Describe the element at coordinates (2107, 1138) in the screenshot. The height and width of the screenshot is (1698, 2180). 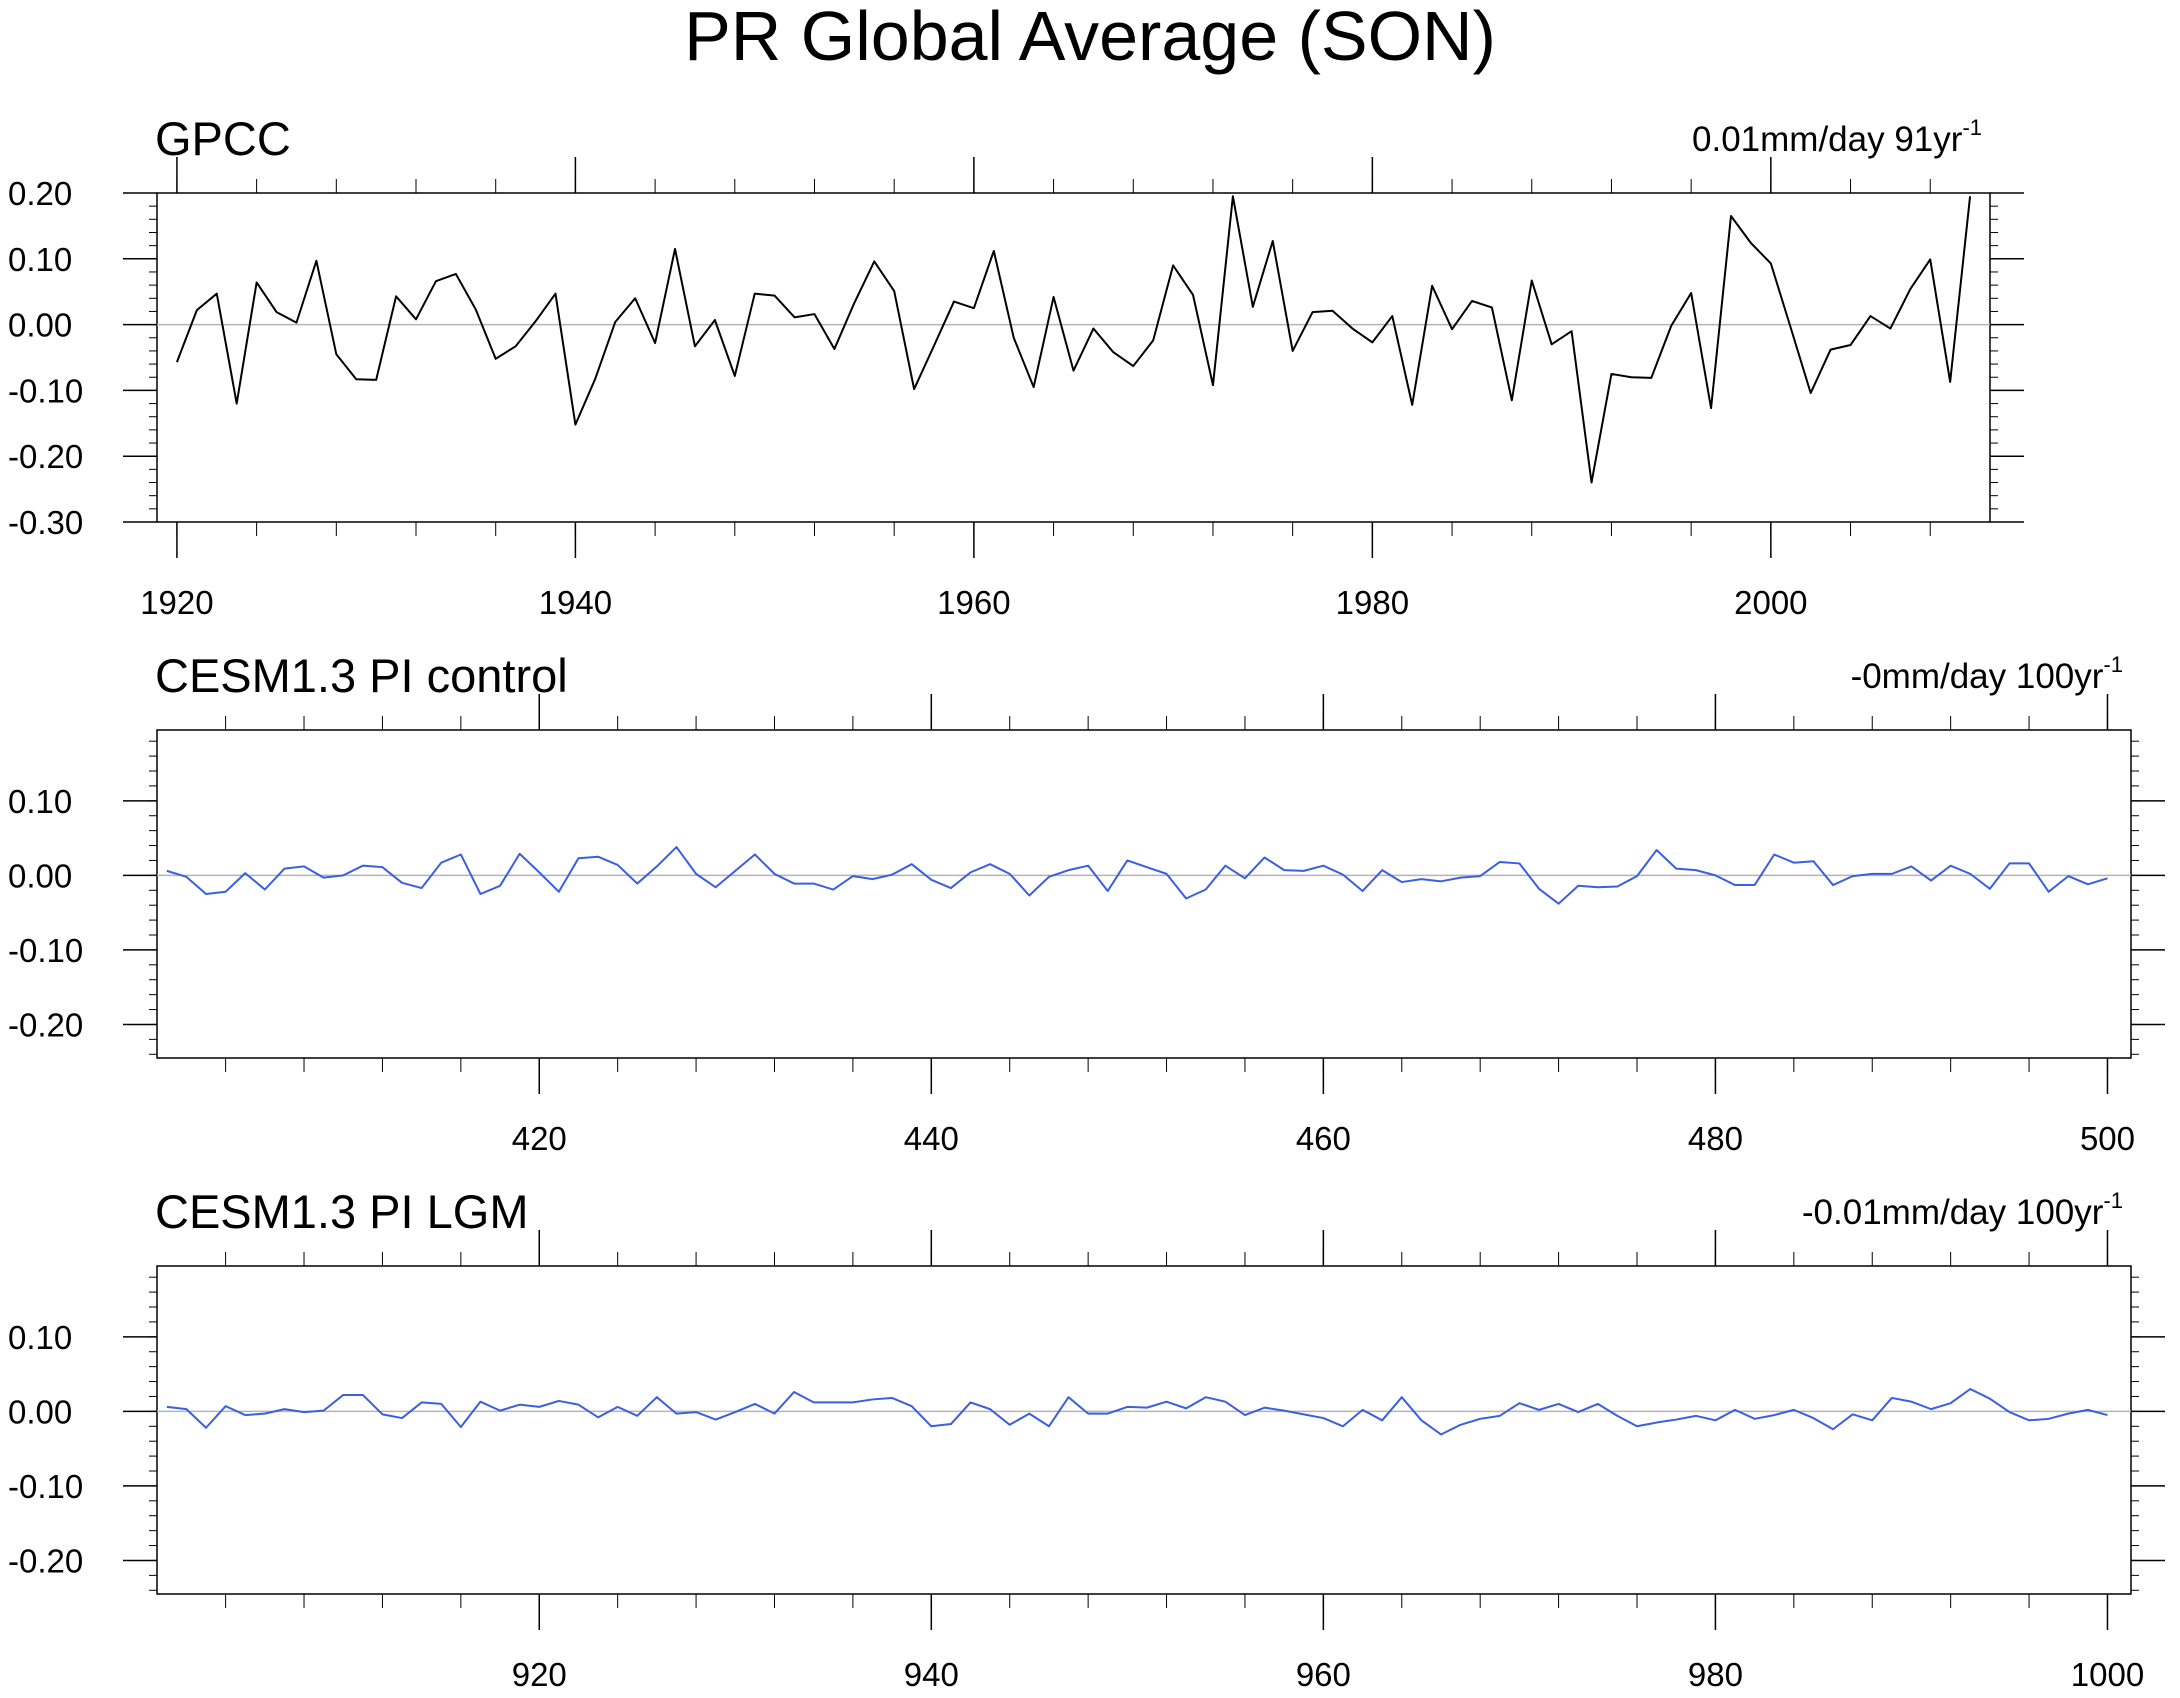
I see `x-tick-label: 500` at that location.